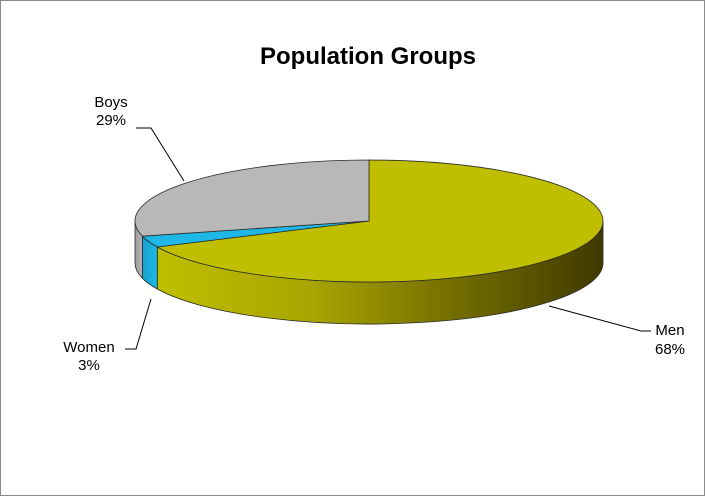 Image resolution: width=705 pixels, height=497 pixels. What do you see at coordinates (369, 272) in the screenshot?
I see `pie-sides` at bounding box center [369, 272].